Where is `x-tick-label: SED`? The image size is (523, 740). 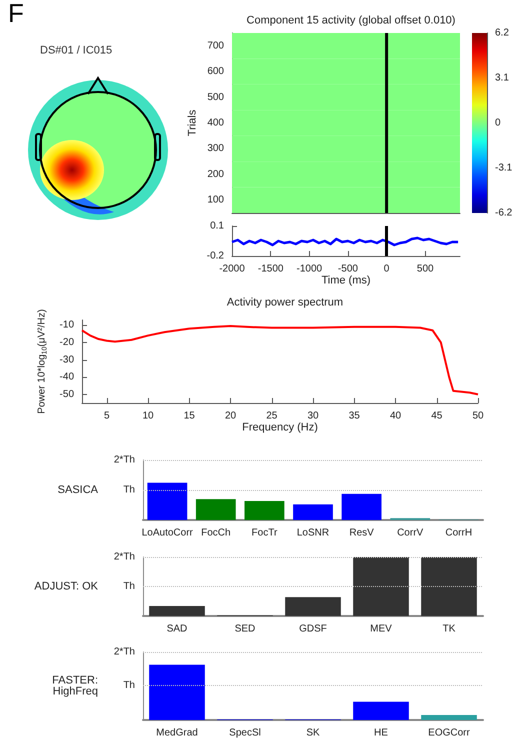
x-tick-label: SED is located at coordinates (245, 629).